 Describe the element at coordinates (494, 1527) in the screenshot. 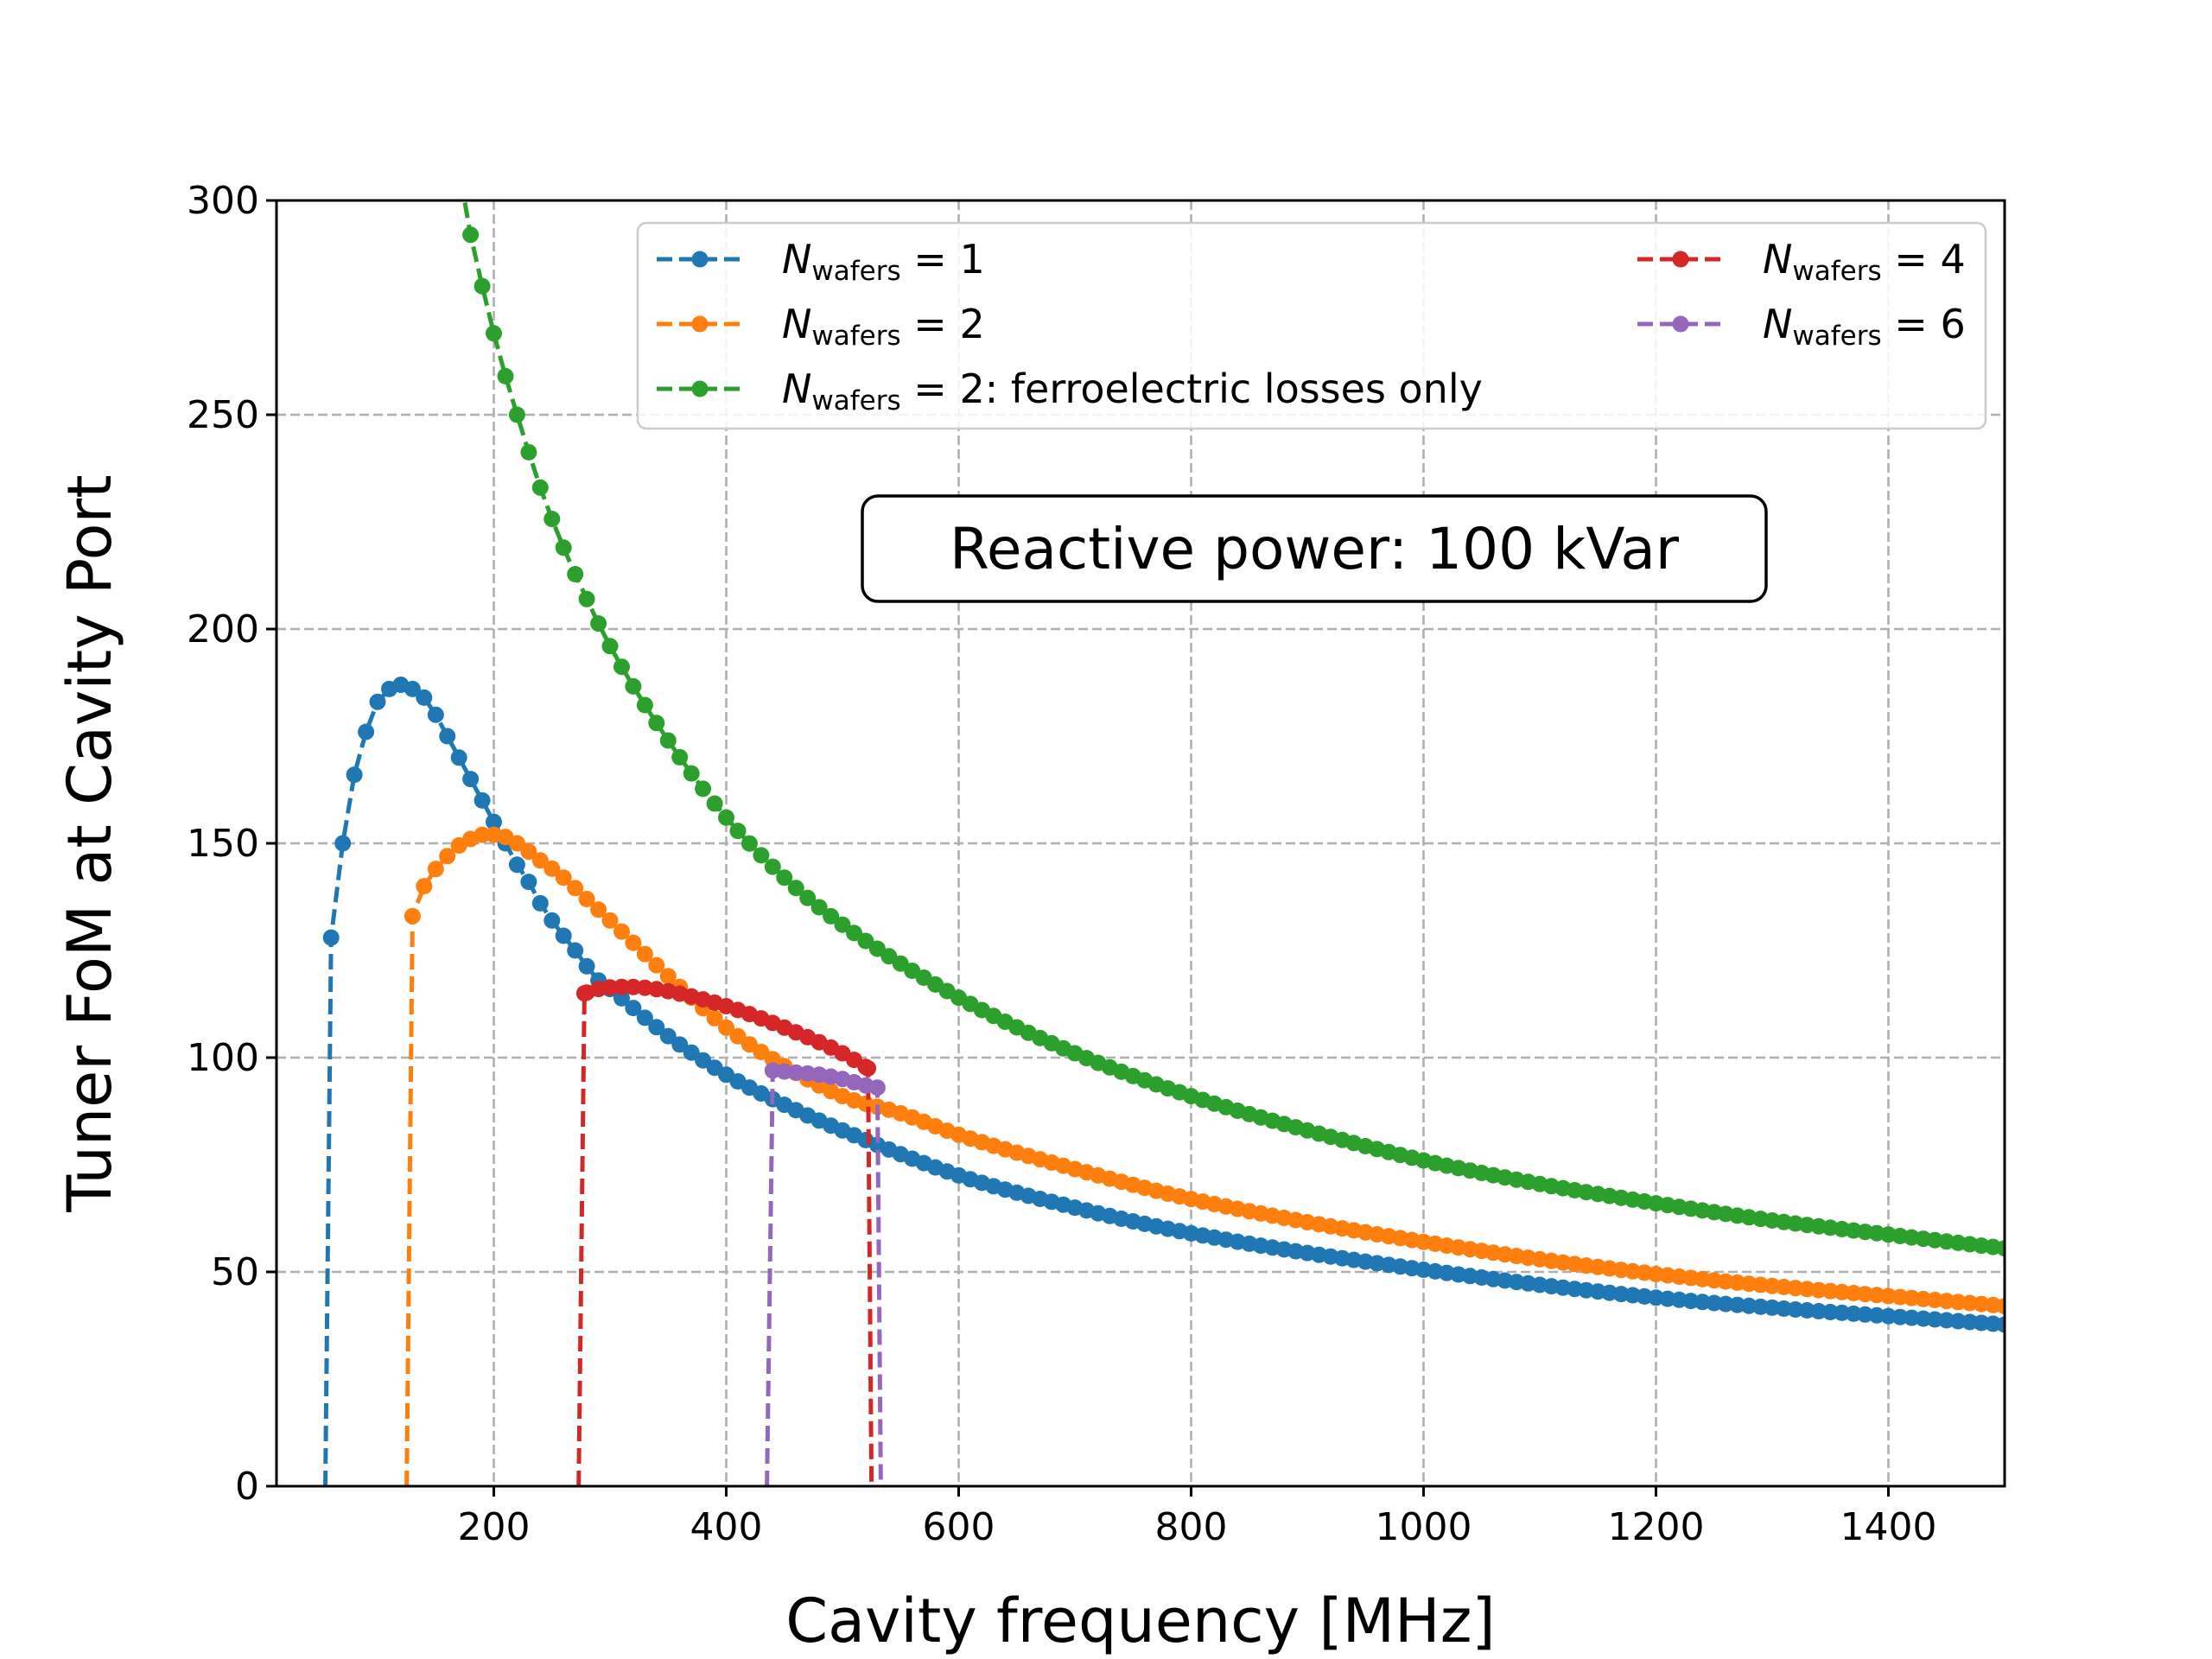

I see `x-tick-label: 200` at that location.